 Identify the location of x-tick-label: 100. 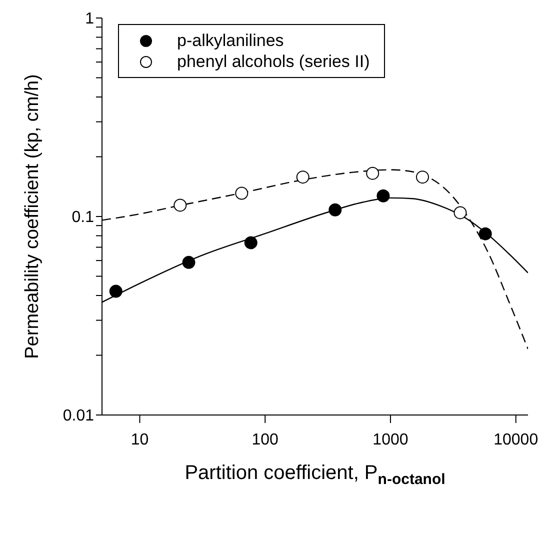
(265, 439).